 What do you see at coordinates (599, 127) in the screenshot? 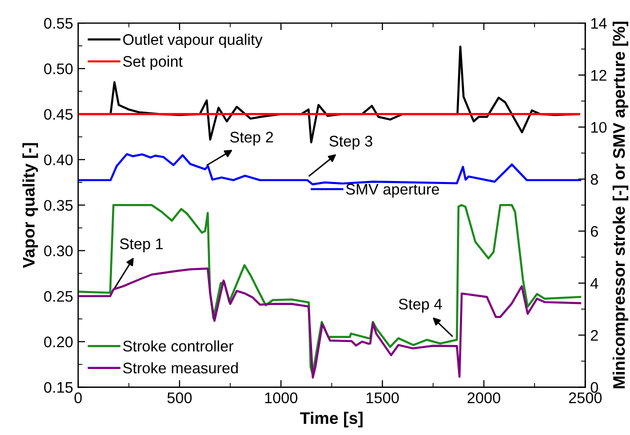
I see `y2-tick-label: 10` at bounding box center [599, 127].